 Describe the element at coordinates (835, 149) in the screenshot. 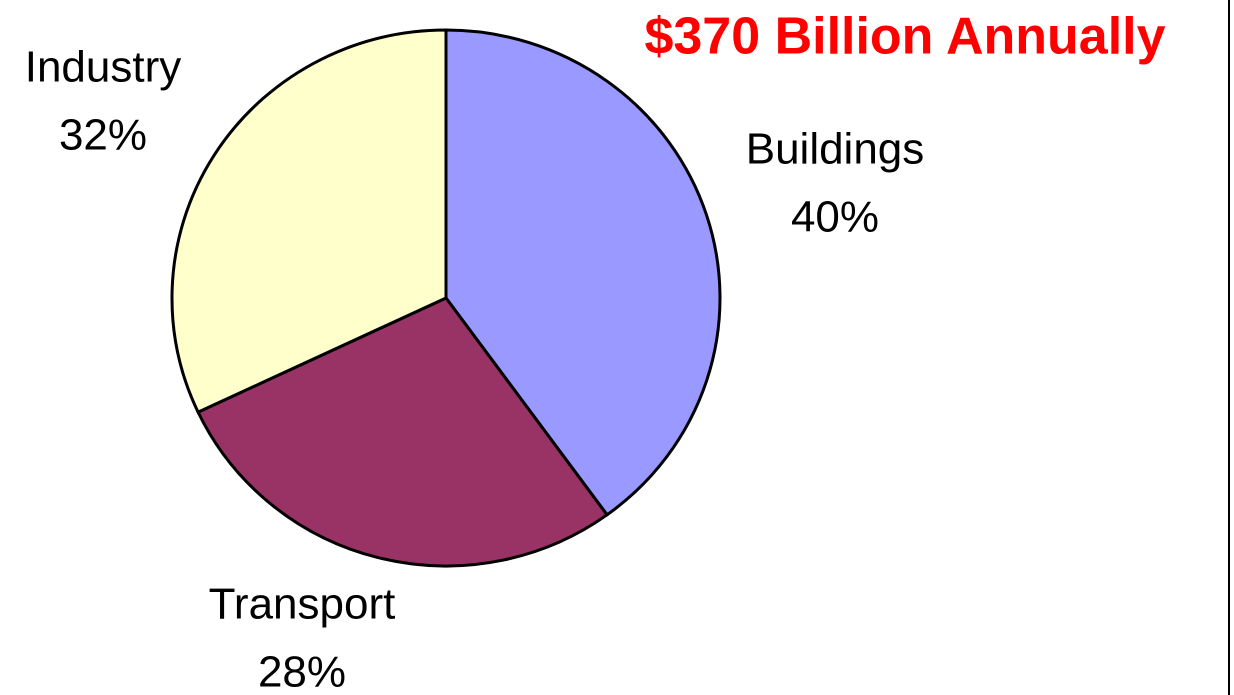

I see `slice-label: Buildings` at that location.